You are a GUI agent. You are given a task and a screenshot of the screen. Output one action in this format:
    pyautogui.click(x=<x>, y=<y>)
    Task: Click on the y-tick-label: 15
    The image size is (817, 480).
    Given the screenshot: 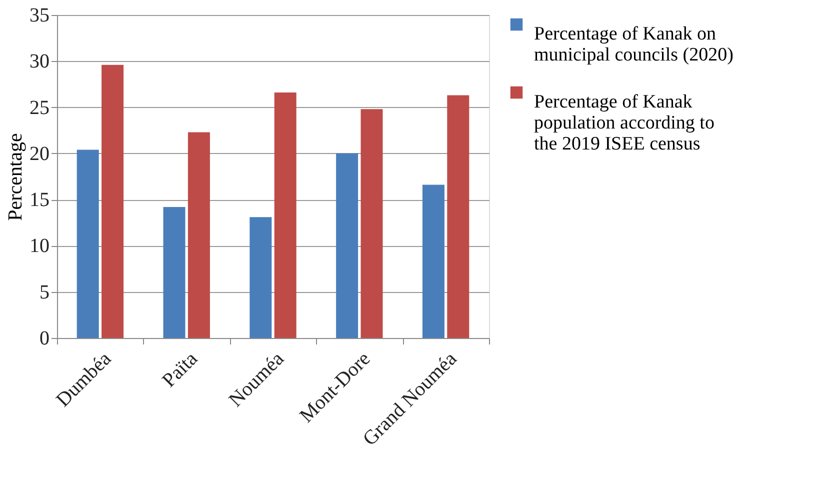 What is the action you would take?
    pyautogui.click(x=40, y=200)
    